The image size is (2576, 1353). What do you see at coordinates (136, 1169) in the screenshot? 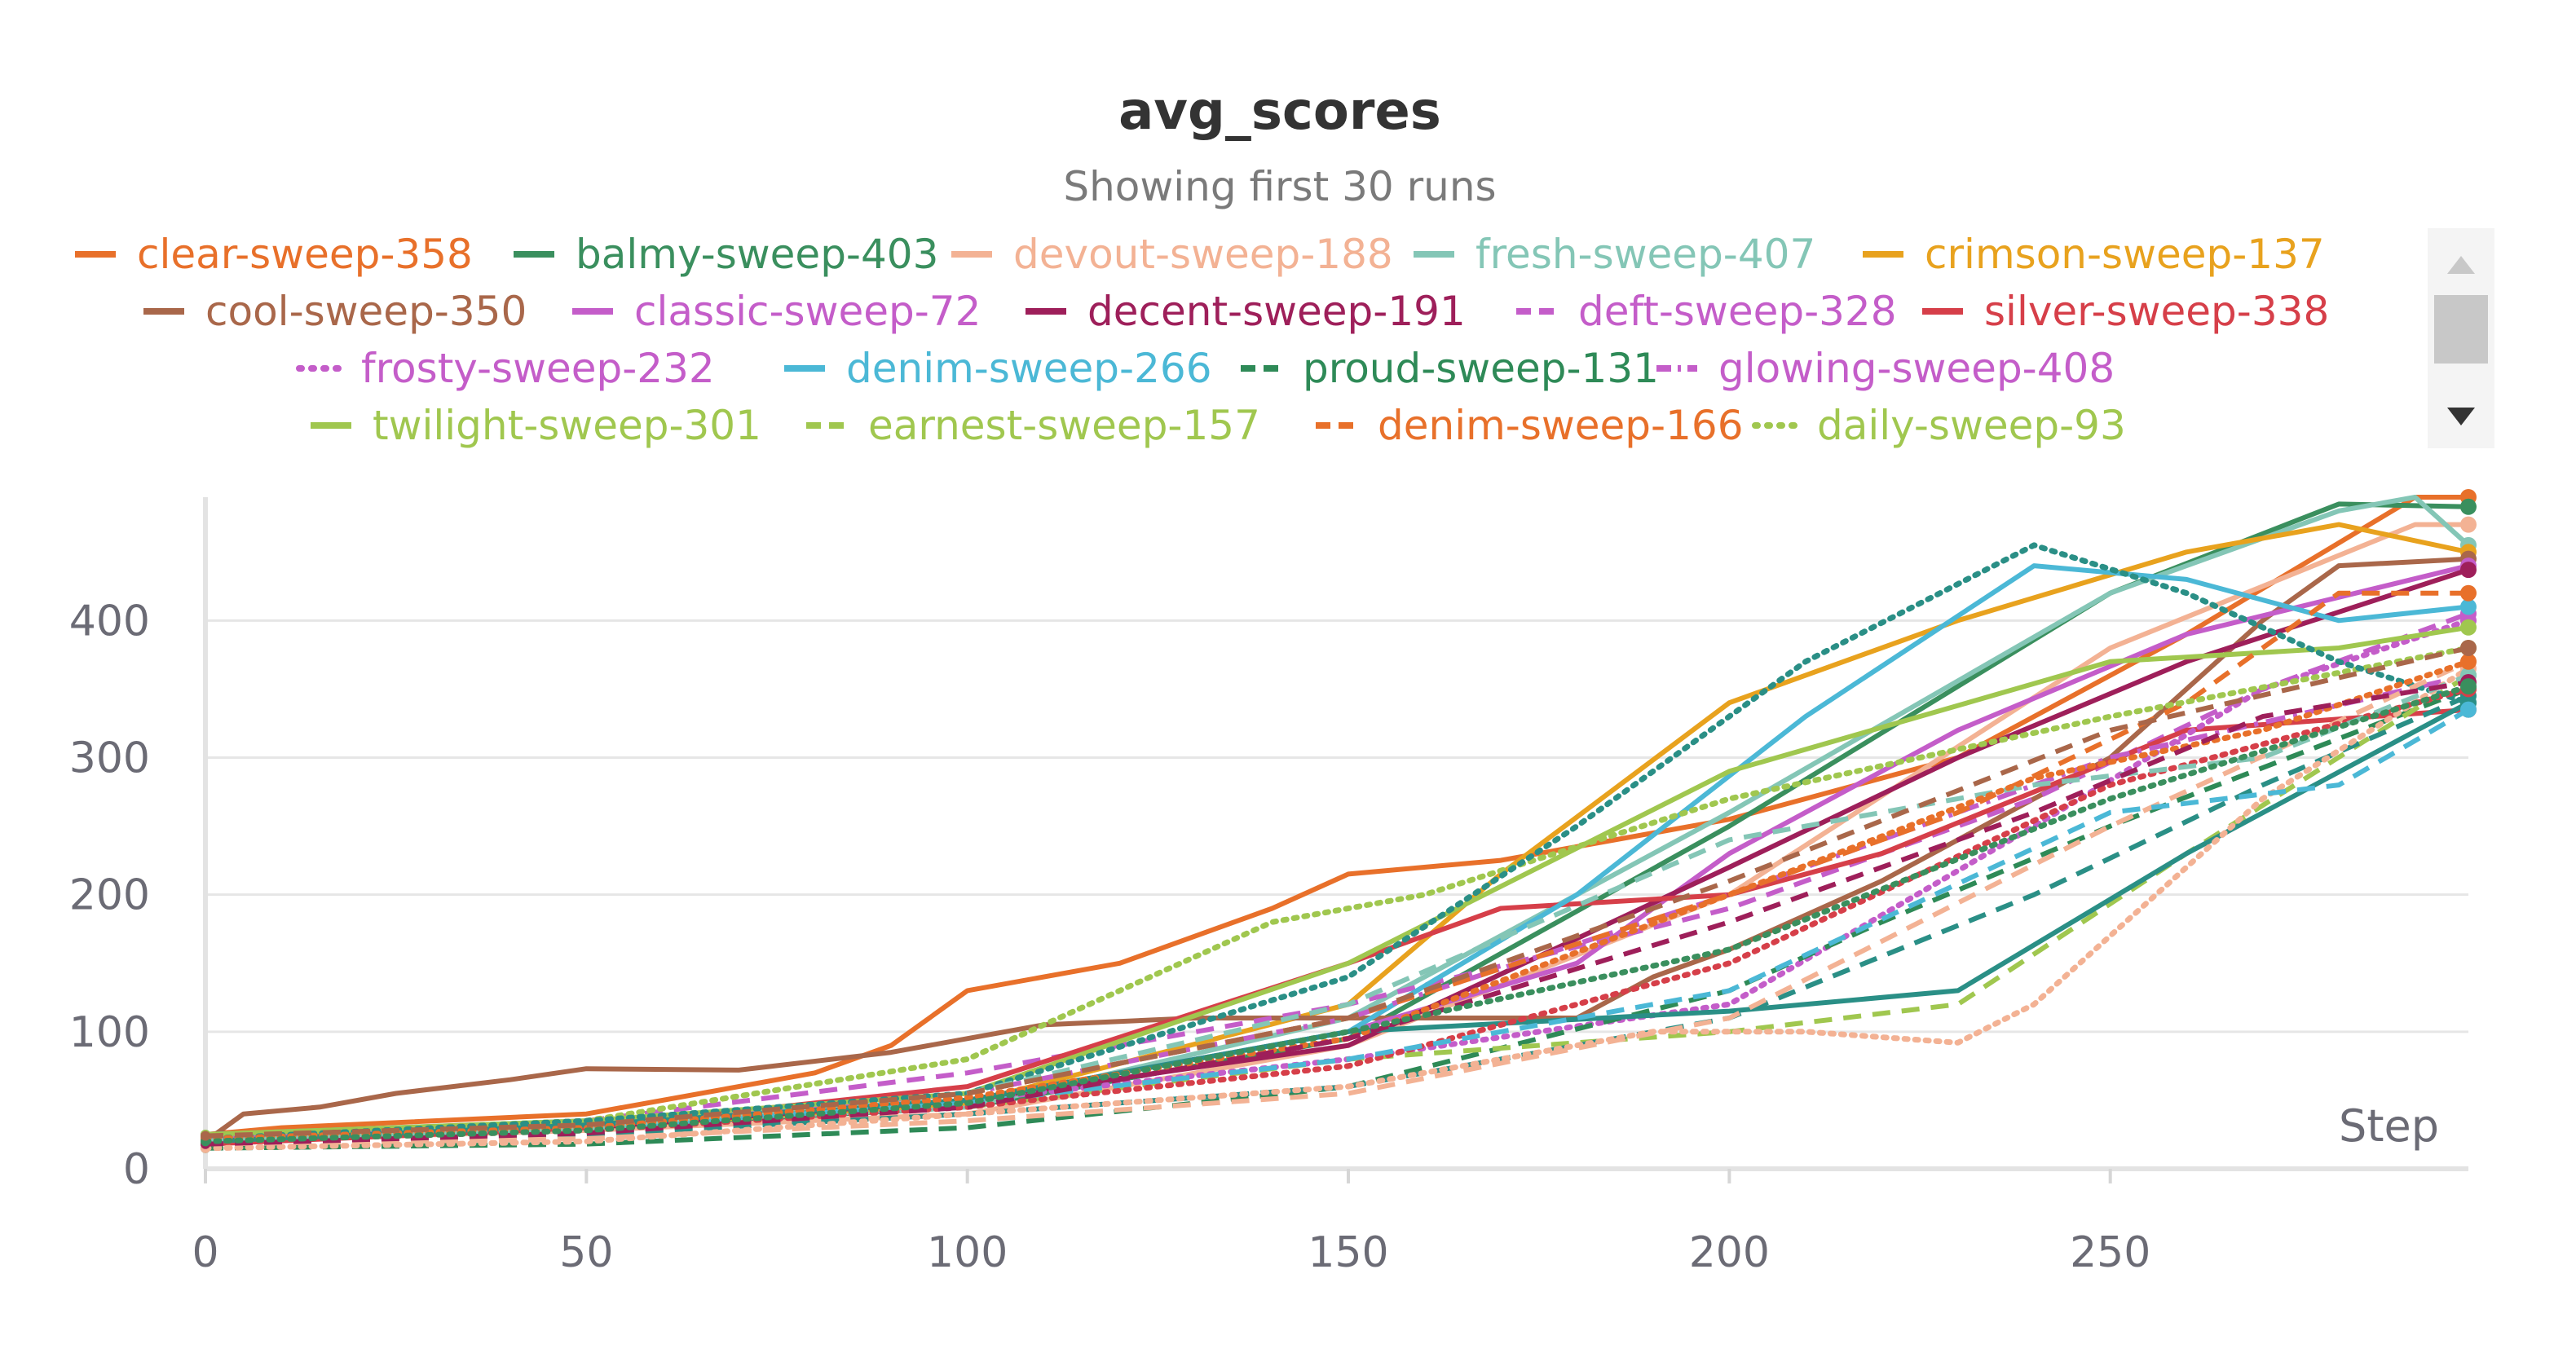
I see `y-tick-label: 0` at bounding box center [136, 1169].